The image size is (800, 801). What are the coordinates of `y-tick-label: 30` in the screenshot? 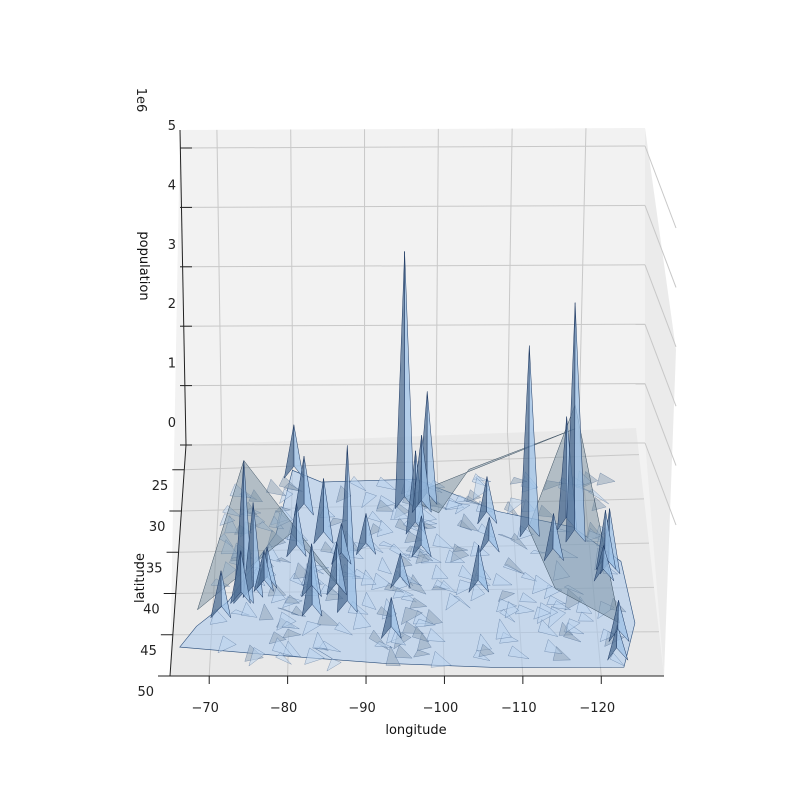 It's located at (157, 527).